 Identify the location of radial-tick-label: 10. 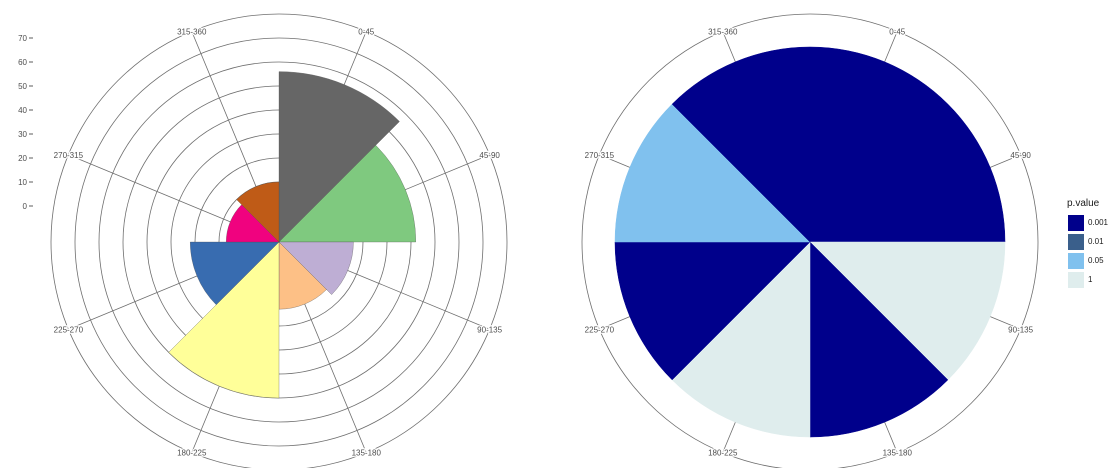
(22, 182).